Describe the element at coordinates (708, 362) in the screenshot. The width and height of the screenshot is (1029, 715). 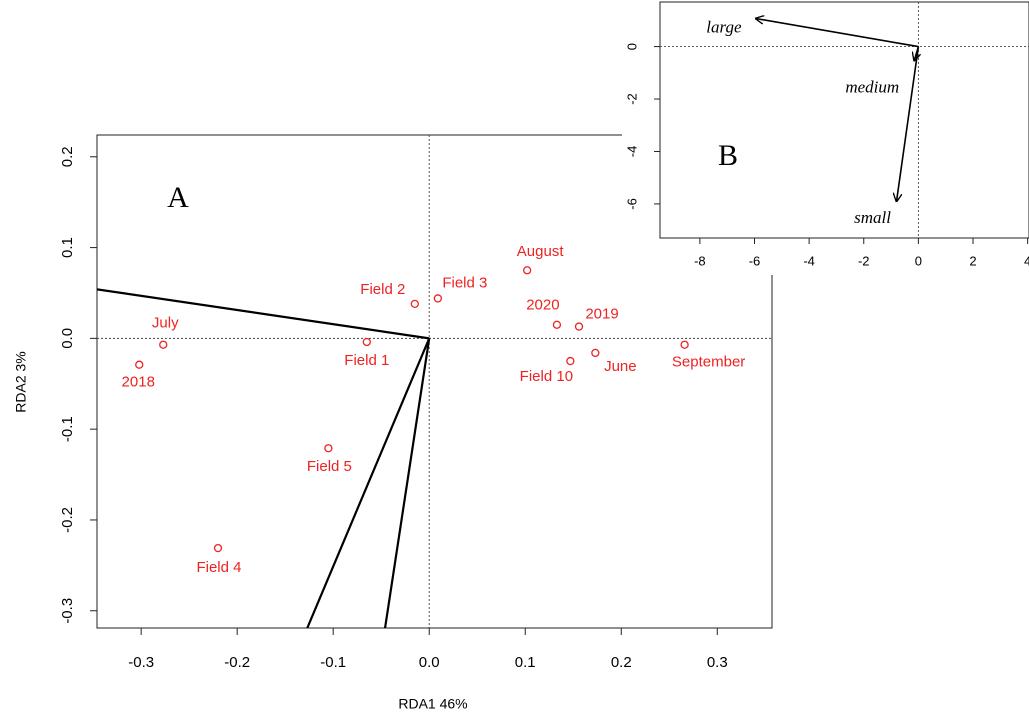
I see `point-label: September` at that location.